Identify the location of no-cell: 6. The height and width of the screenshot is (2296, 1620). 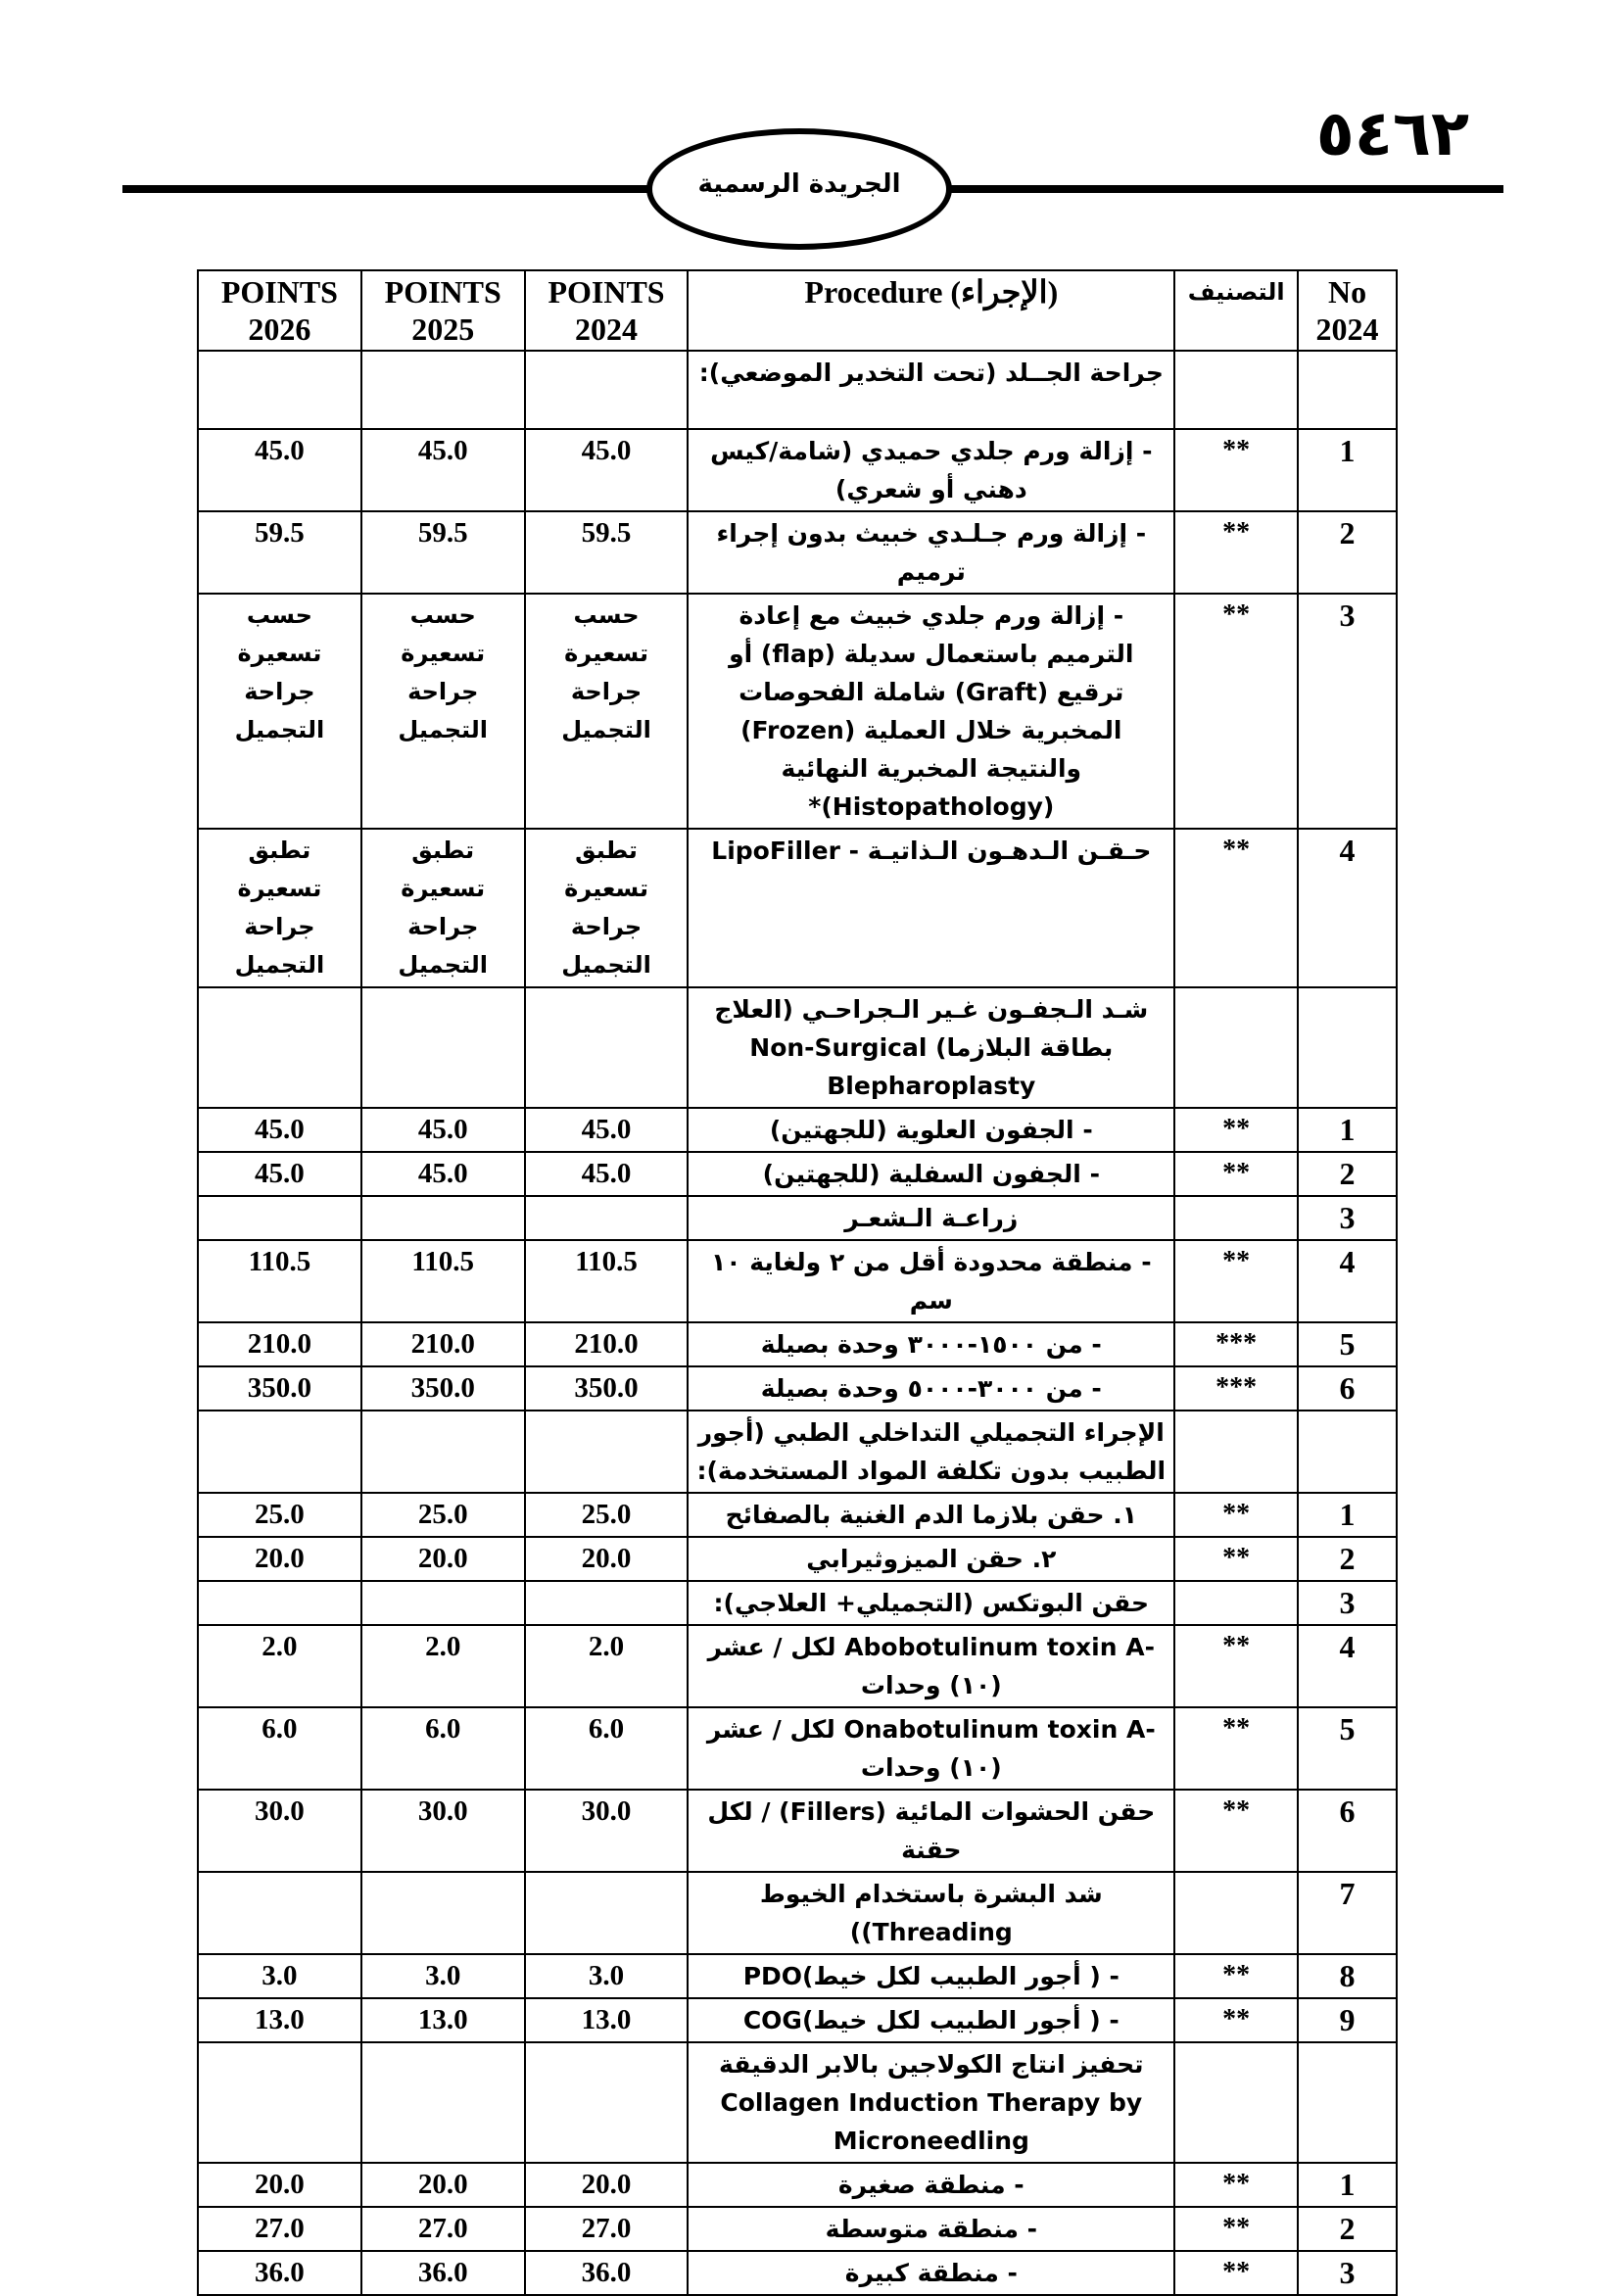
(1347, 1388).